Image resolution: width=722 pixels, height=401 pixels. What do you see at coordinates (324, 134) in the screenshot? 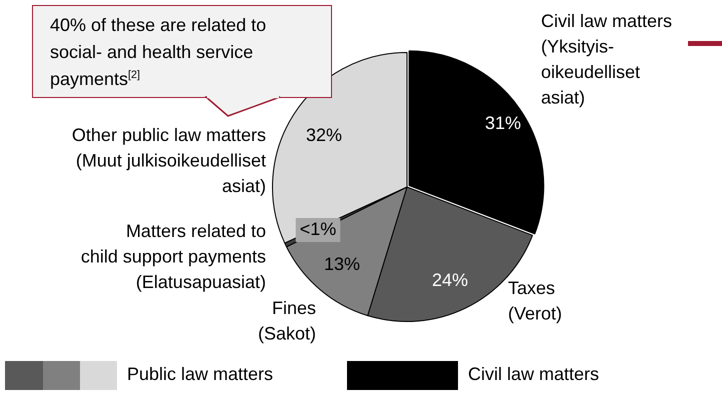
I see `data-label: 32%` at bounding box center [324, 134].